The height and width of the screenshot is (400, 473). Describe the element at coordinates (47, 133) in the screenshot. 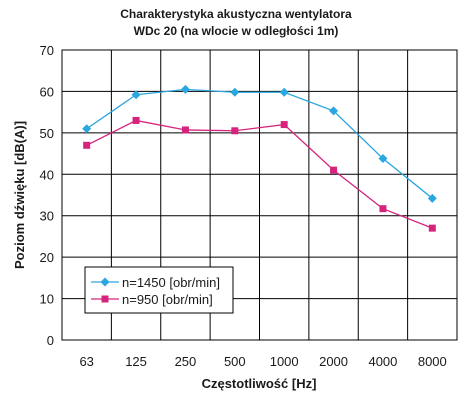

I see `y-tick-label: 50` at that location.